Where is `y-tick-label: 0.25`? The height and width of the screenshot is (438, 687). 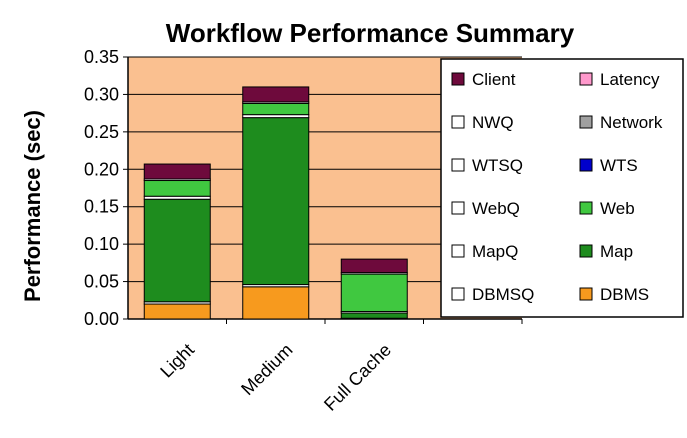
y-tick-label: 0.25 is located at coordinates (101, 132).